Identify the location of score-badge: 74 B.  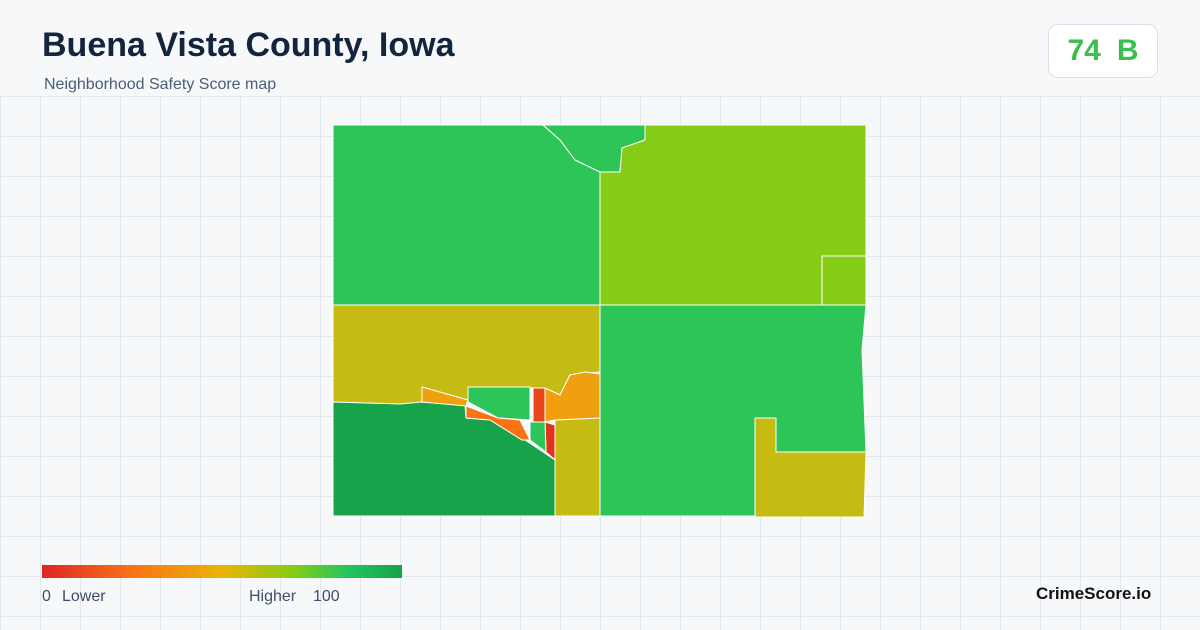
(1103, 51).